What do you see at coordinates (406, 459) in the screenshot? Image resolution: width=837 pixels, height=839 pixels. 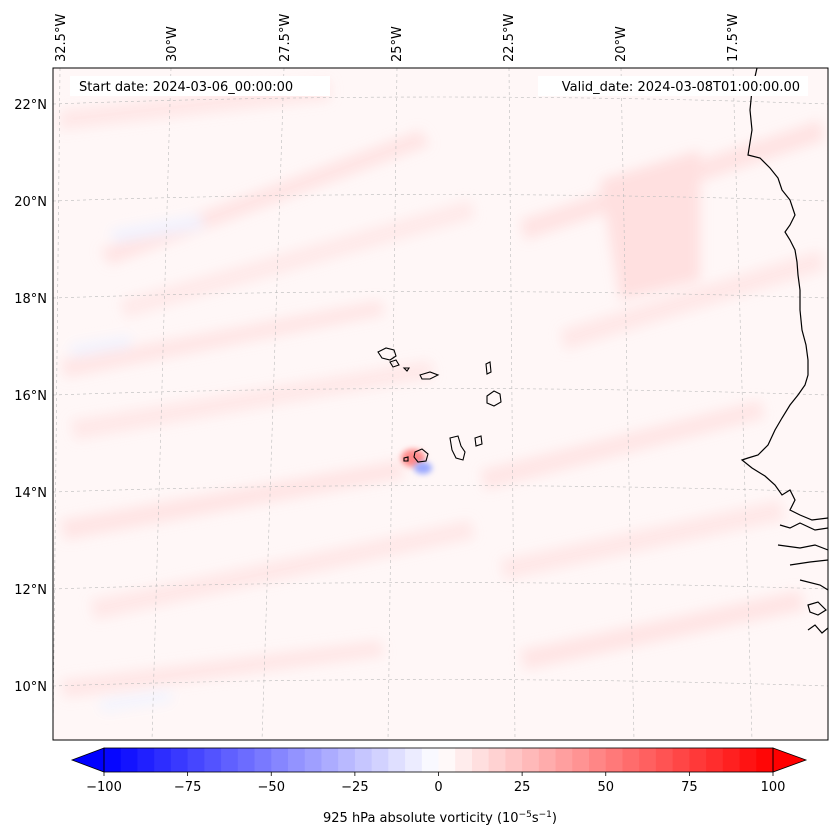 I see `island-brava` at bounding box center [406, 459].